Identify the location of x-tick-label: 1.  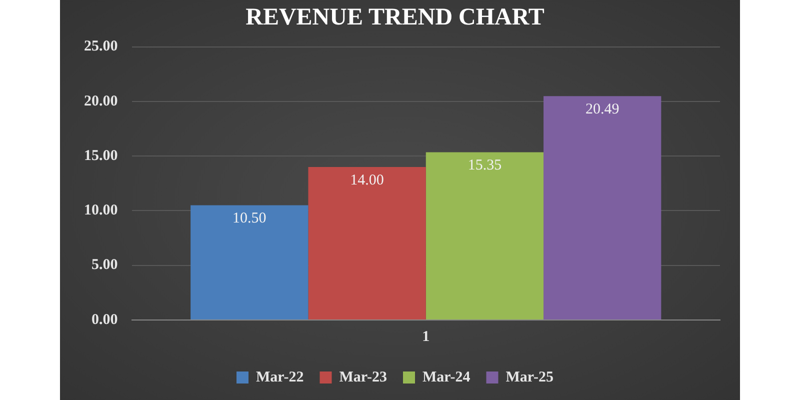
(426, 336).